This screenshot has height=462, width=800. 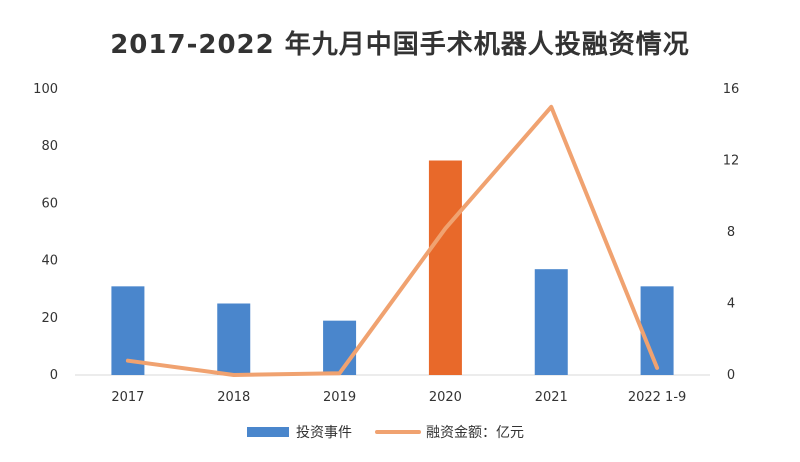 What do you see at coordinates (45, 89) in the screenshot?
I see `y-left-tick-label: 100` at bounding box center [45, 89].